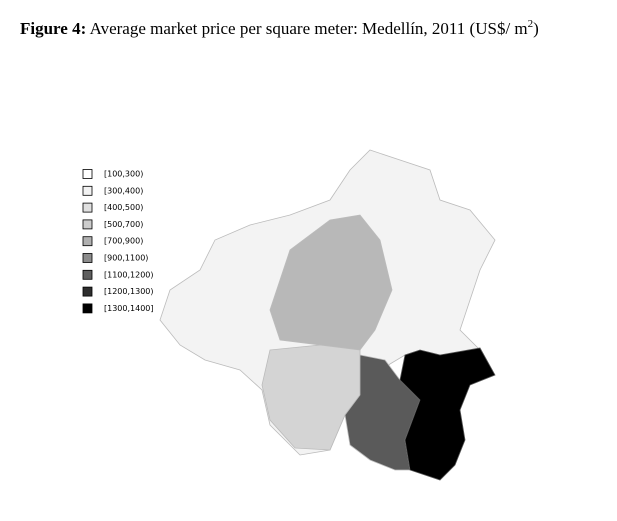 The height and width of the screenshot is (521, 617). What do you see at coordinates (123, 174) in the screenshot?
I see `legend-label: [100,300)` at bounding box center [123, 174].